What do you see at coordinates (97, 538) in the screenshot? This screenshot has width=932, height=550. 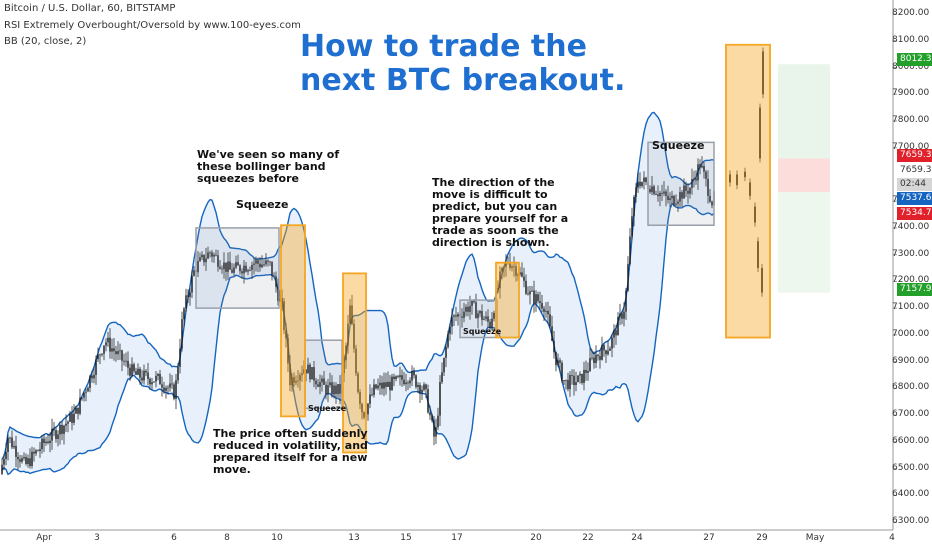 I see `time-tick-label: 3` at bounding box center [97, 538].